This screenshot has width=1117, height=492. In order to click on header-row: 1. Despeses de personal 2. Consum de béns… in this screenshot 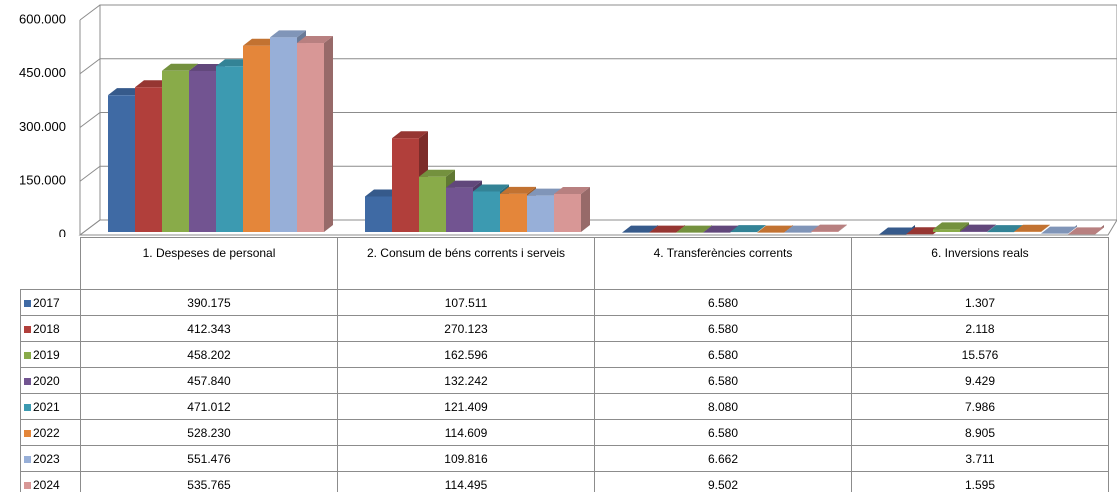, I will do `click(565, 263)`.